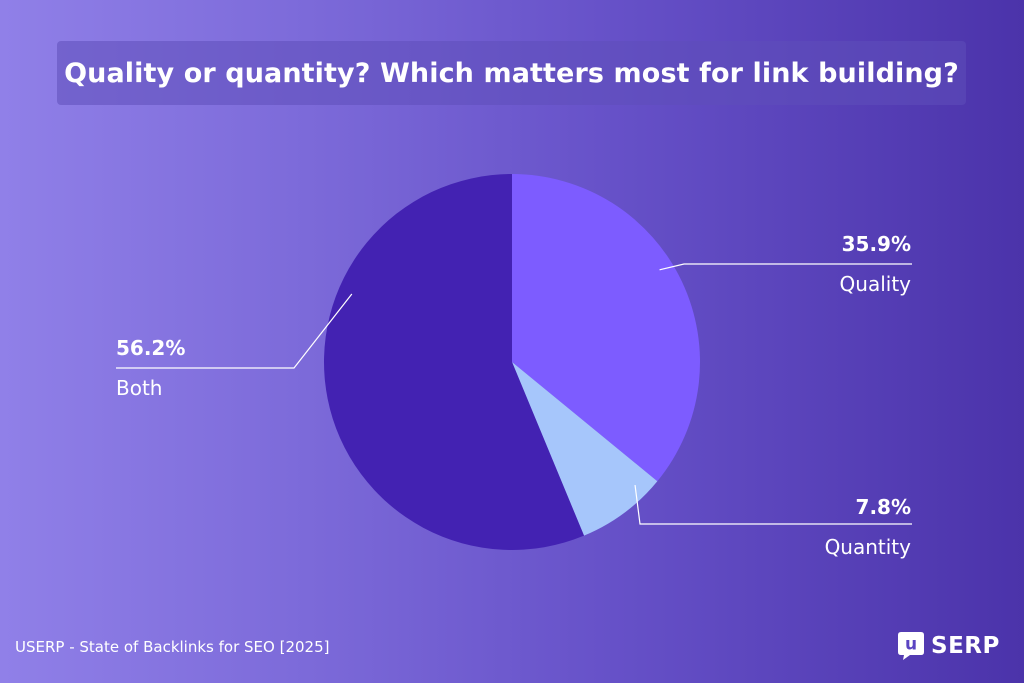 This screenshot has width=1024, height=683. Describe the element at coordinates (867, 547) in the screenshot. I see `label-quantity-name: Quantity` at that location.